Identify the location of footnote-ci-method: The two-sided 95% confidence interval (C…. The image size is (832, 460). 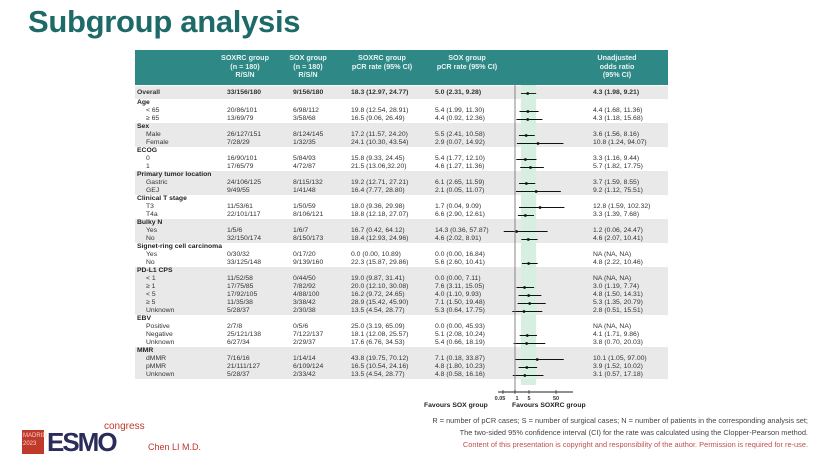
(633, 432).